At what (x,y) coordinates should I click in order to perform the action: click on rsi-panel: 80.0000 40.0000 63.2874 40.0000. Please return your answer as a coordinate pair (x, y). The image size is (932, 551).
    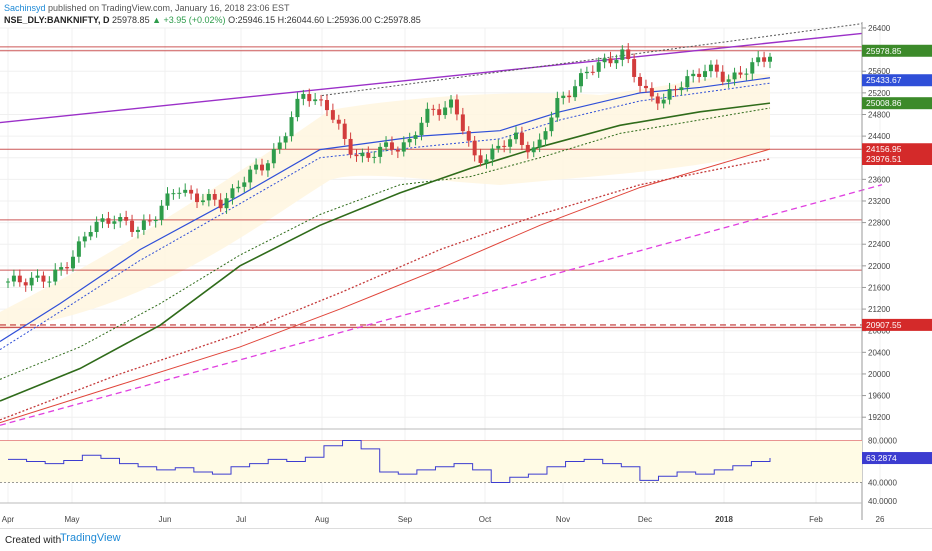
    Looking at the image, I should click on (466, 471).